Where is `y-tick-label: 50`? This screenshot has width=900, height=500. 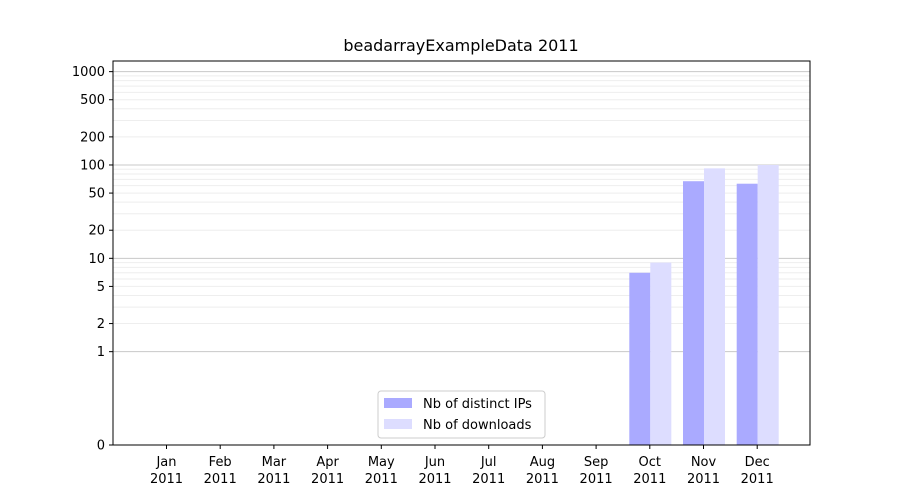 y-tick-label: 50 is located at coordinates (96, 194).